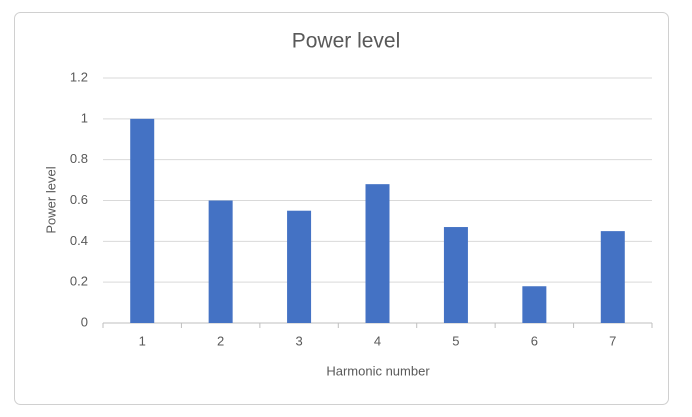 Image resolution: width=692 pixels, height=417 pixels. Describe the element at coordinates (612, 340) in the screenshot. I see `x-tick-label: 7` at that location.